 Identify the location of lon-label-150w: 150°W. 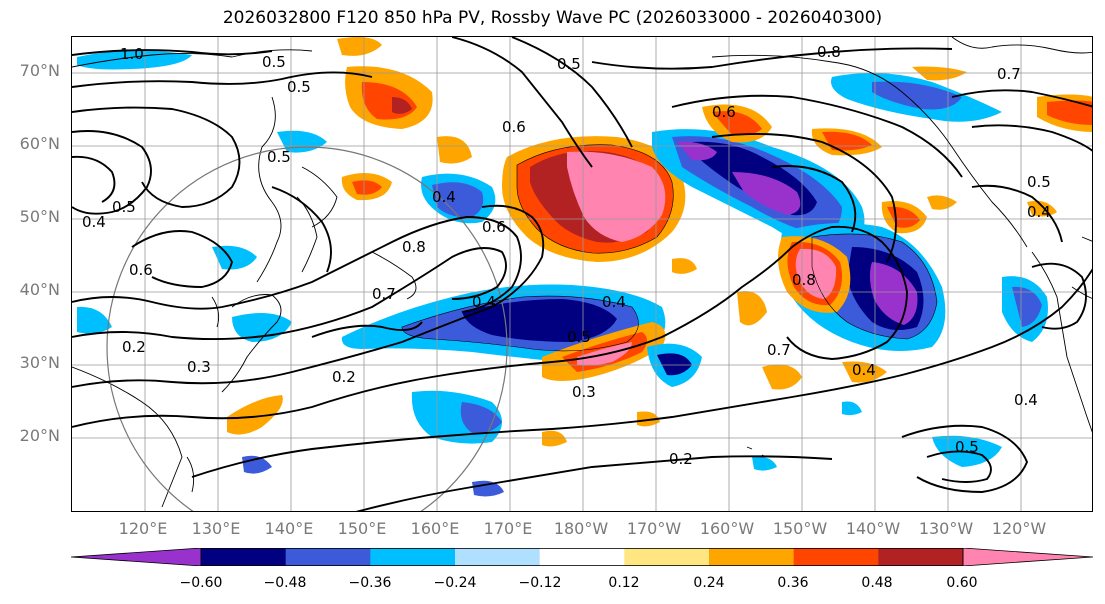
(800, 528).